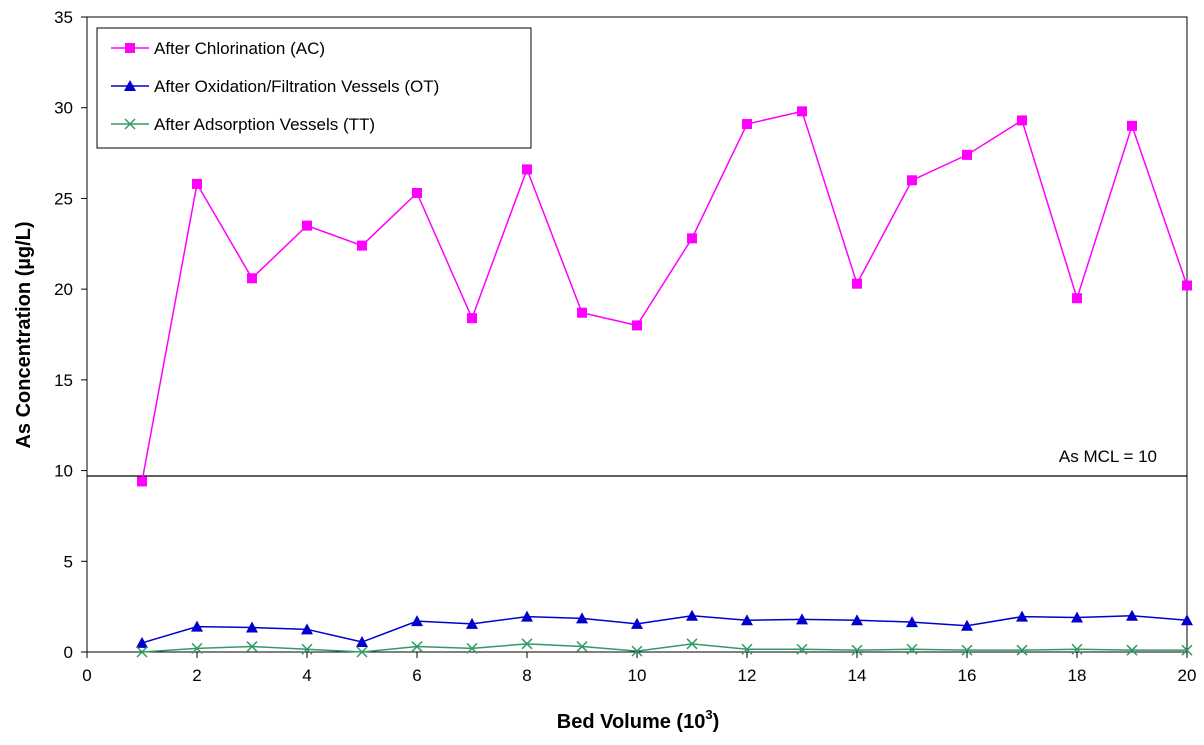 The image size is (1204, 745). What do you see at coordinates (416, 675) in the screenshot?
I see `x-tick-label: 6` at bounding box center [416, 675].